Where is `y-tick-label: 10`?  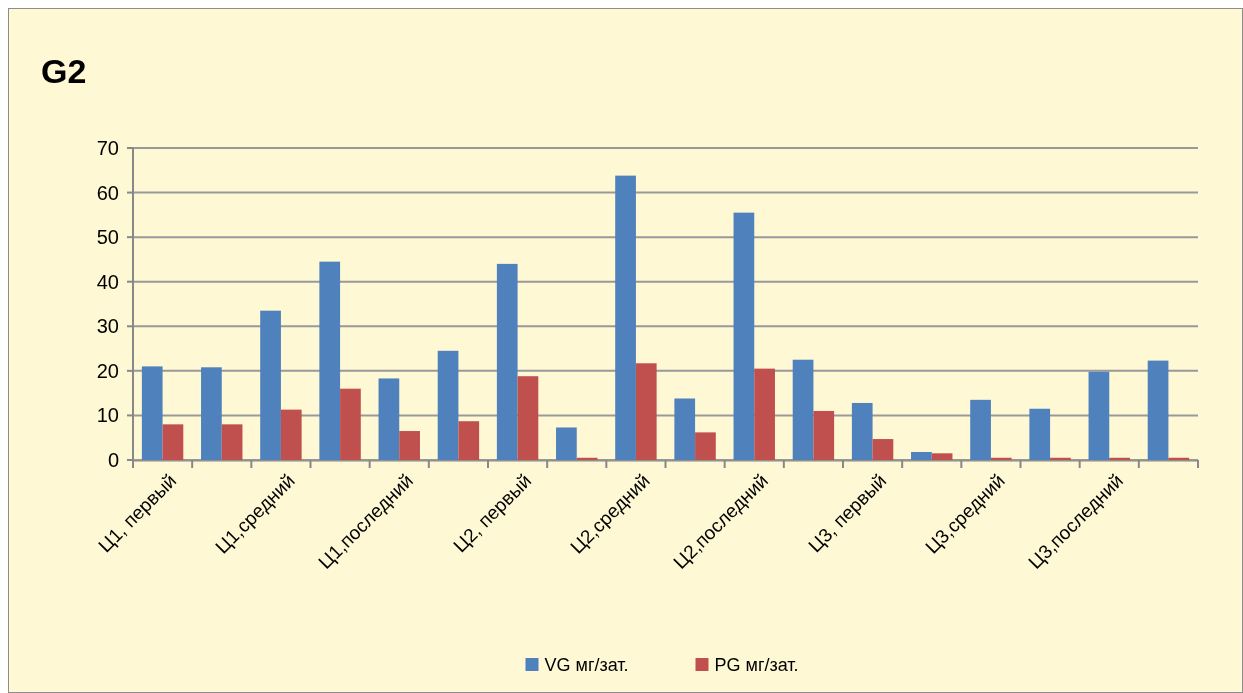
y-tick-label: 10 is located at coordinates (107, 415).